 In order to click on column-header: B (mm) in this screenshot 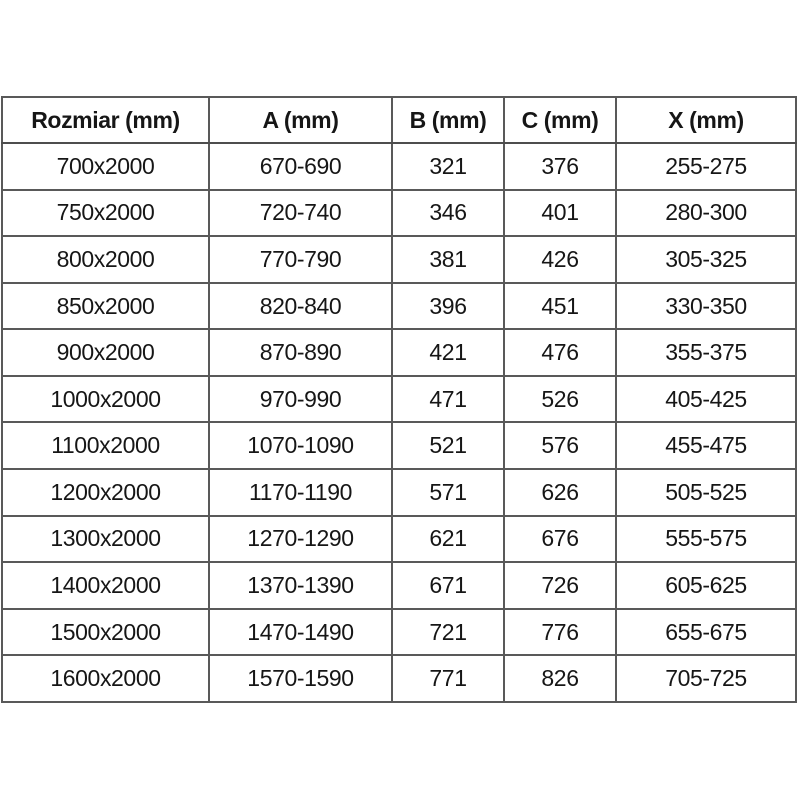, I will do `click(448, 120)`.